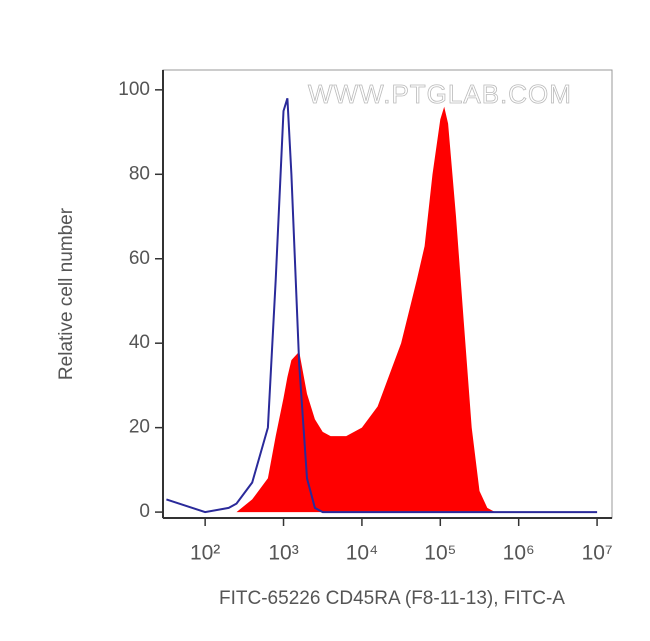  Describe the element at coordinates (139, 258) in the screenshot. I see `y-tick-label: 60` at that location.